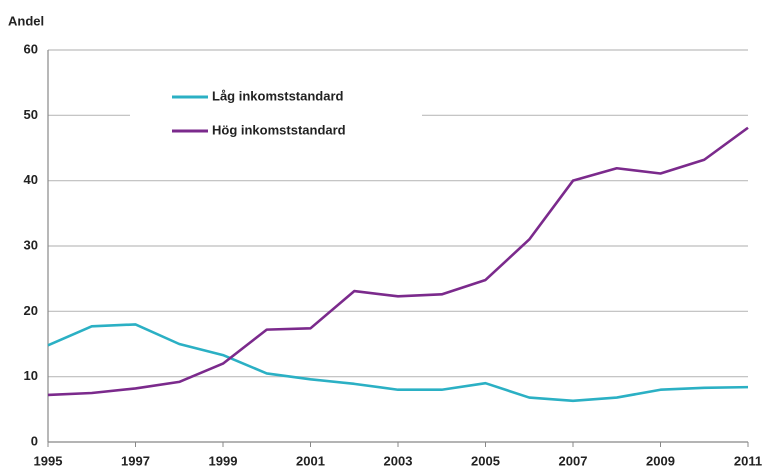  What do you see at coordinates (26, 20) in the screenshot?
I see `y-axis-label: Andel` at bounding box center [26, 20].